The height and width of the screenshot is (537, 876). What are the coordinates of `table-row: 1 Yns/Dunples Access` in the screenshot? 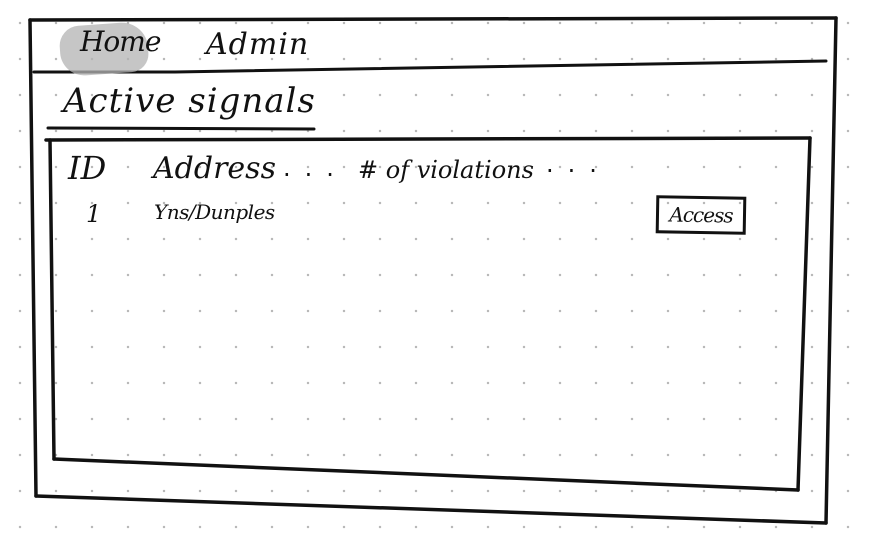 It's located at (418, 219).